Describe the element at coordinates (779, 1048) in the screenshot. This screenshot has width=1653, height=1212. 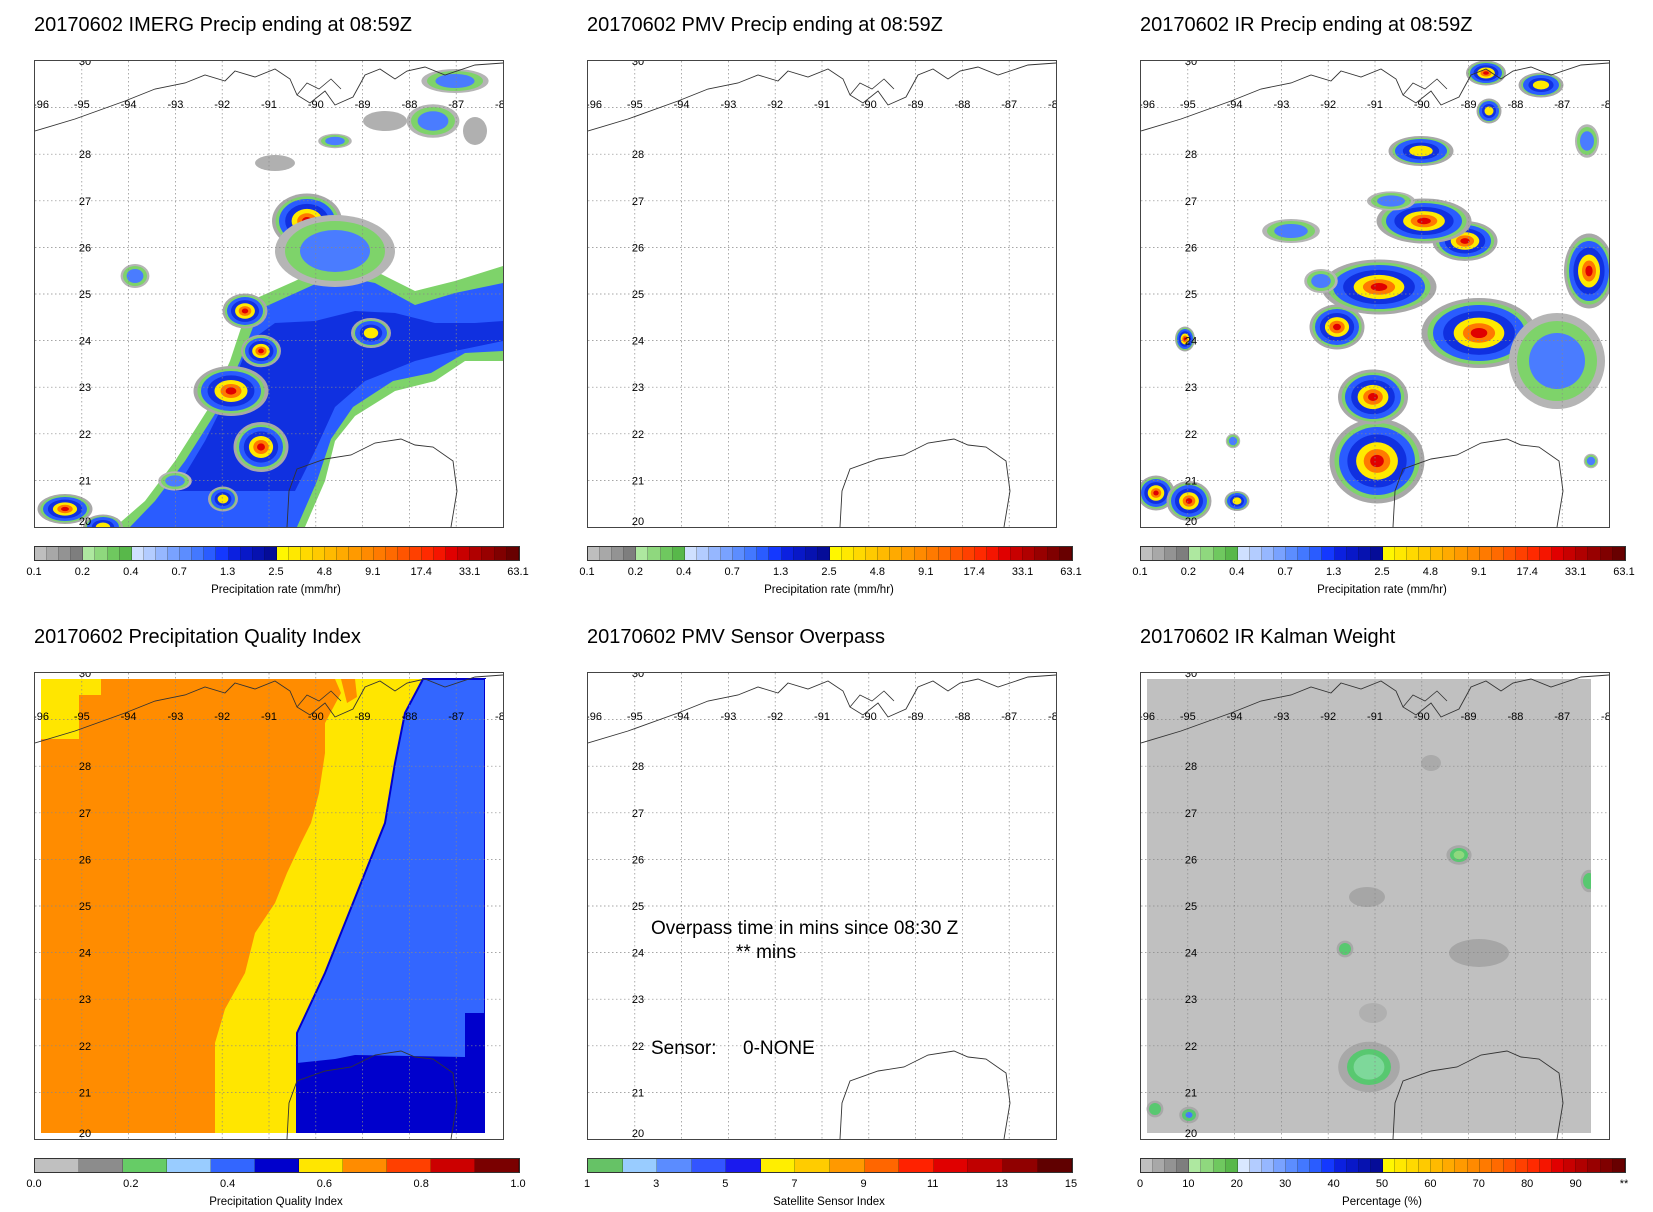
I see `sensor-value: 0-NONE` at that location.